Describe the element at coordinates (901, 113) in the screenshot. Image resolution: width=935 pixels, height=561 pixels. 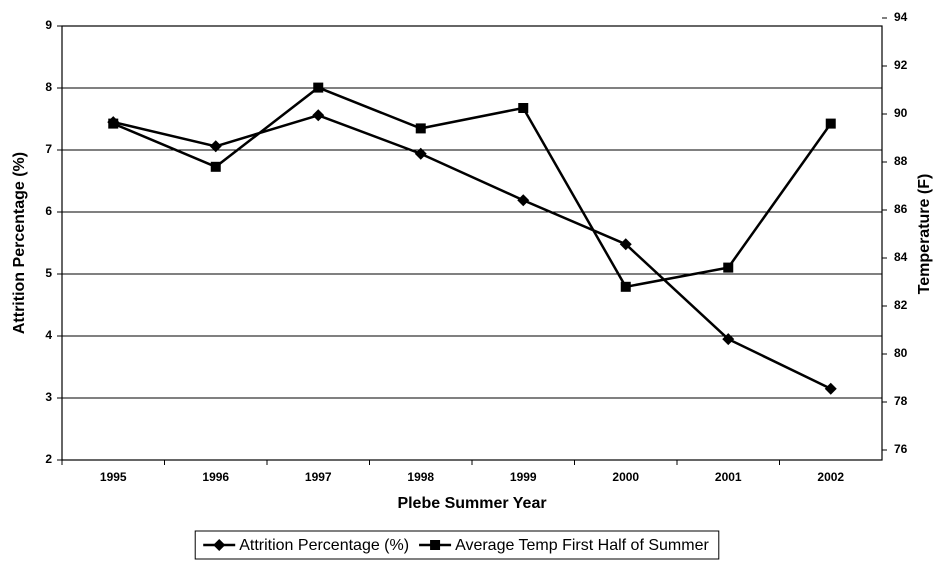
I see `y2-tick-label: 90` at that location.